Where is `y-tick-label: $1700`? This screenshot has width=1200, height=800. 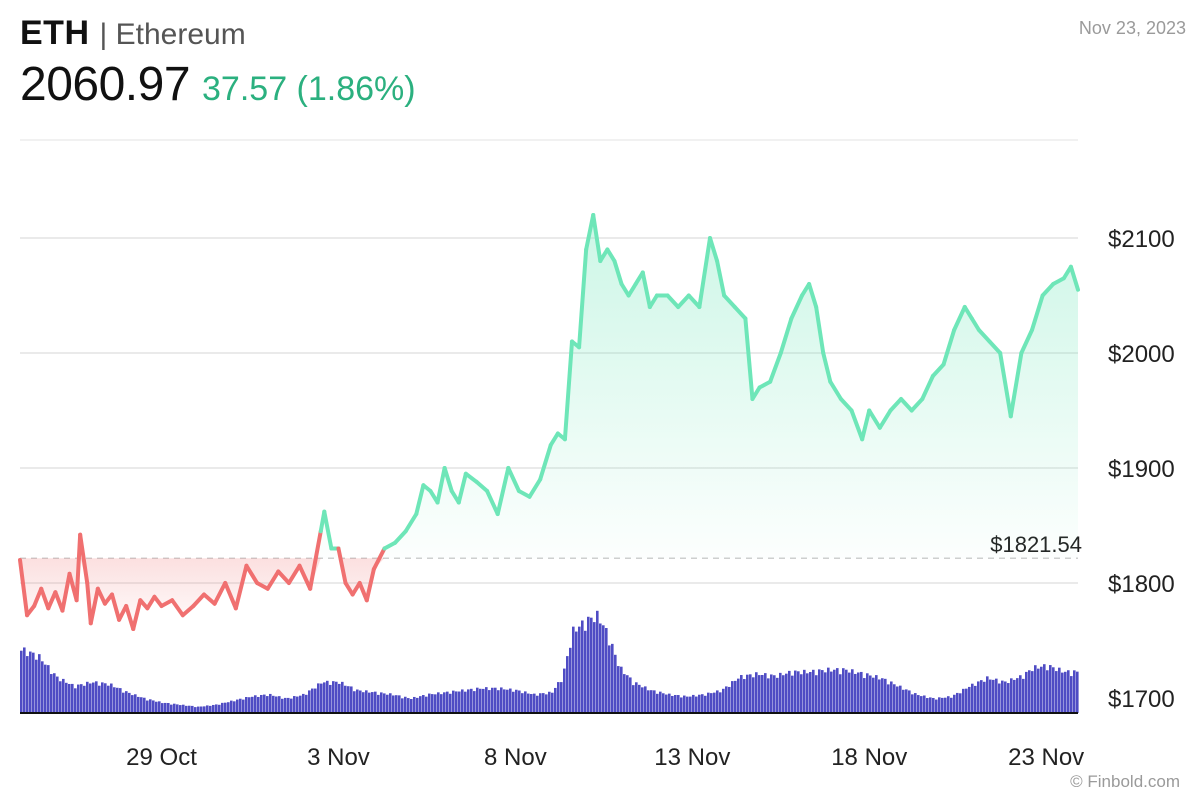
y-tick-label: $1700 is located at coordinates (1141, 699).